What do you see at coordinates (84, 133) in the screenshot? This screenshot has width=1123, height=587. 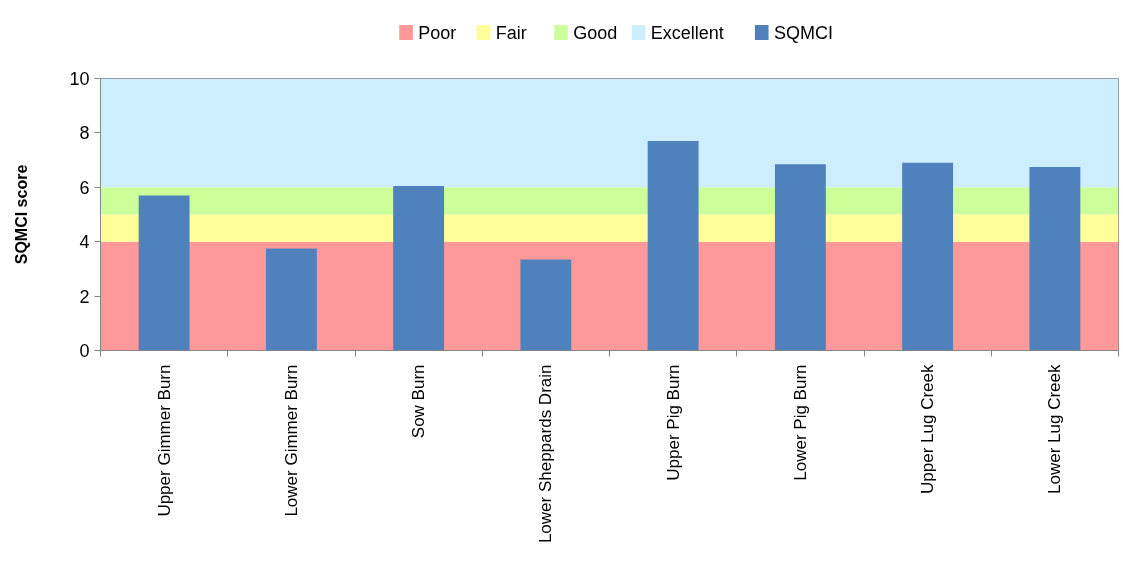 I see `y-tick-label: 8` at bounding box center [84, 133].